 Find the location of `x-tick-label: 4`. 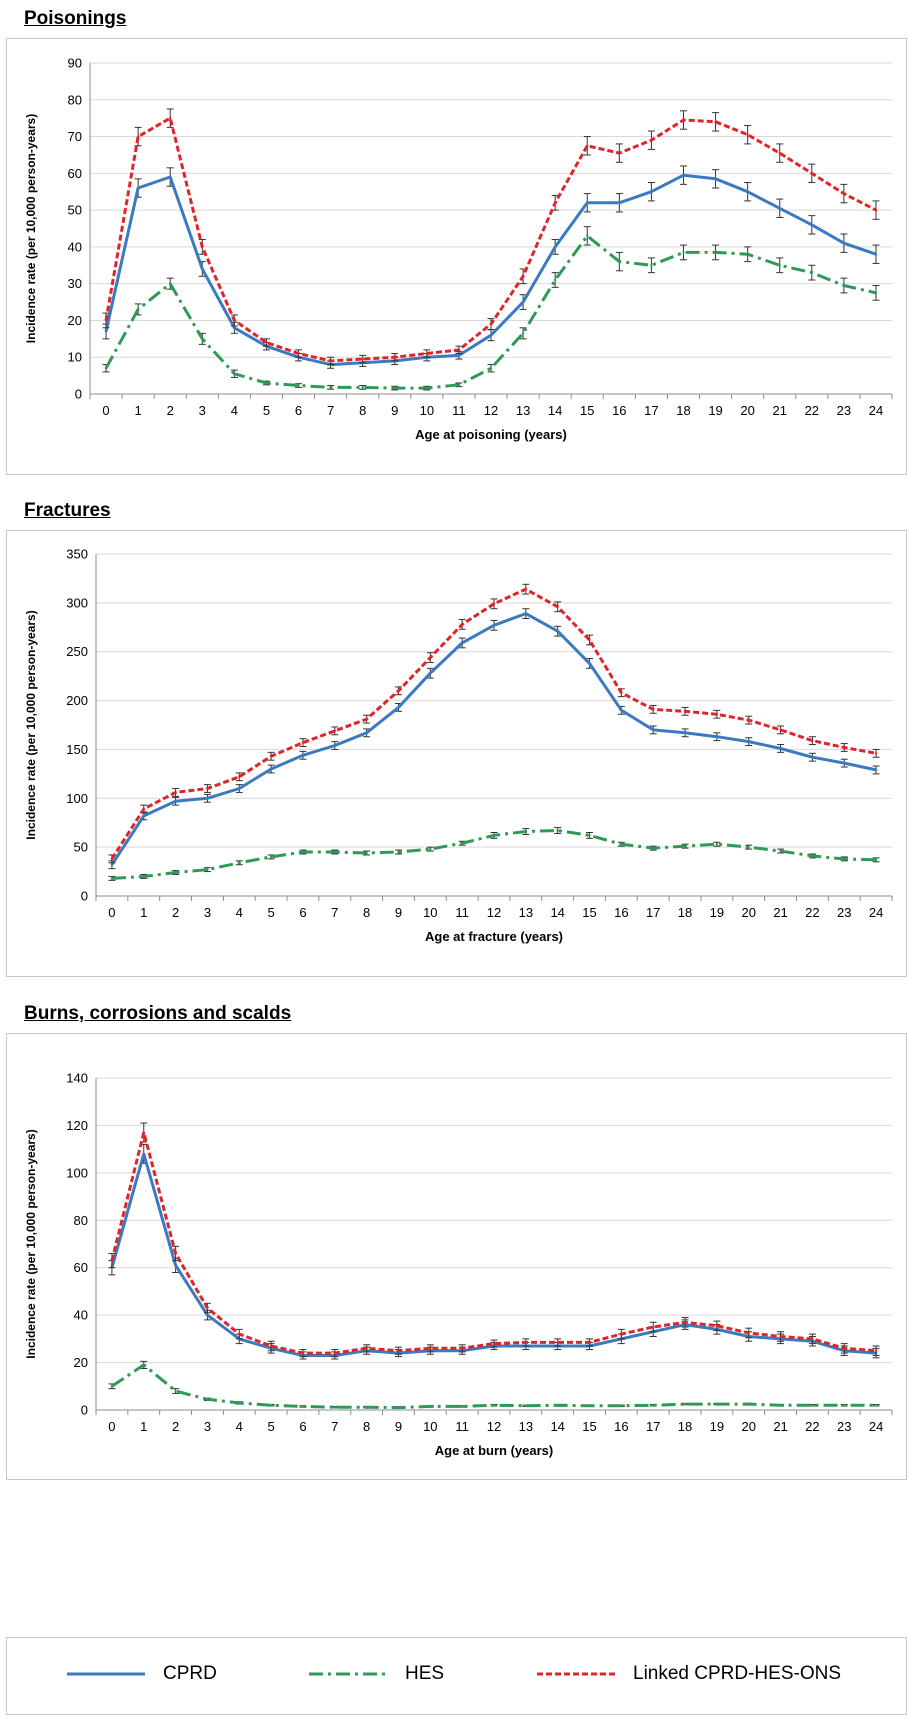

x-tick-label: 4 is located at coordinates (239, 912).